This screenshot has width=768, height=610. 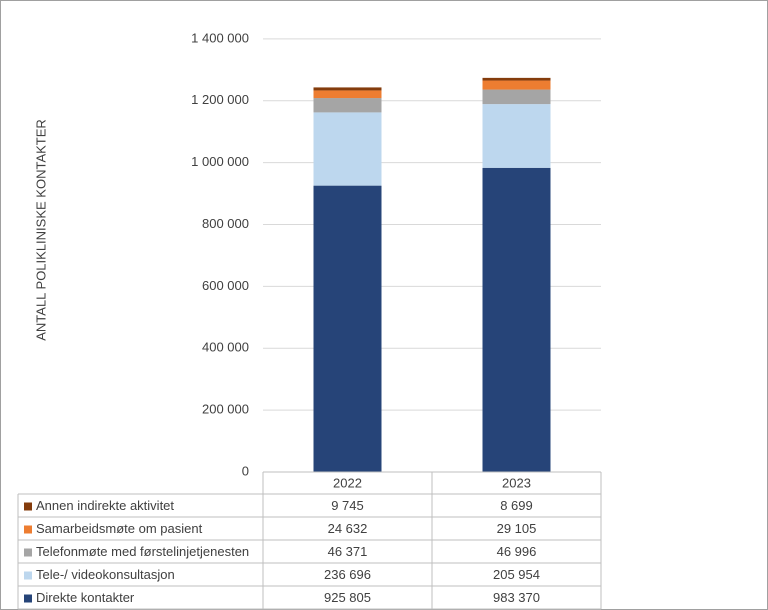 What do you see at coordinates (142, 551) in the screenshot?
I see `legend-label: Telefonmøte med førstelinjetjenesten` at bounding box center [142, 551].